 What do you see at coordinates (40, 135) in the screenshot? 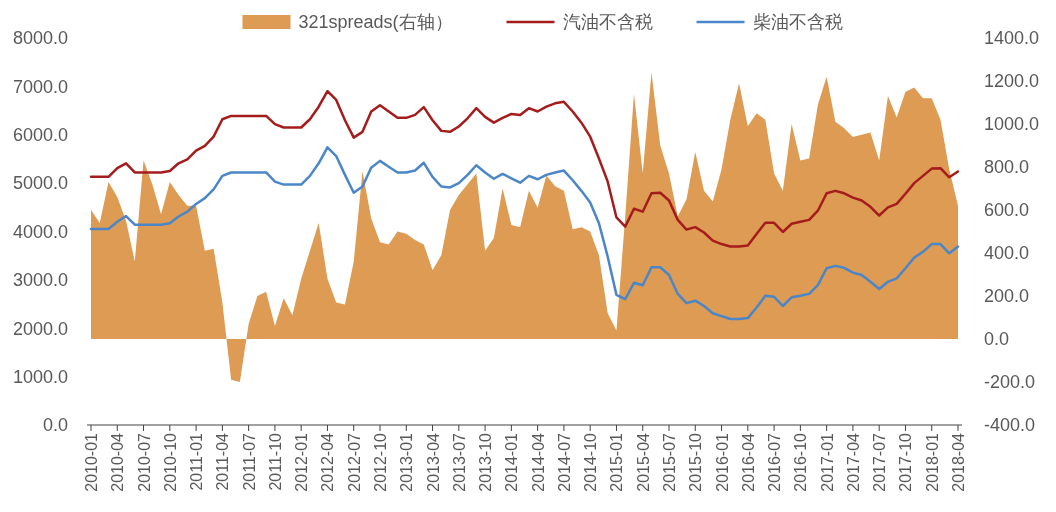
I see `y-tick-label: 6000.0` at bounding box center [40, 135].